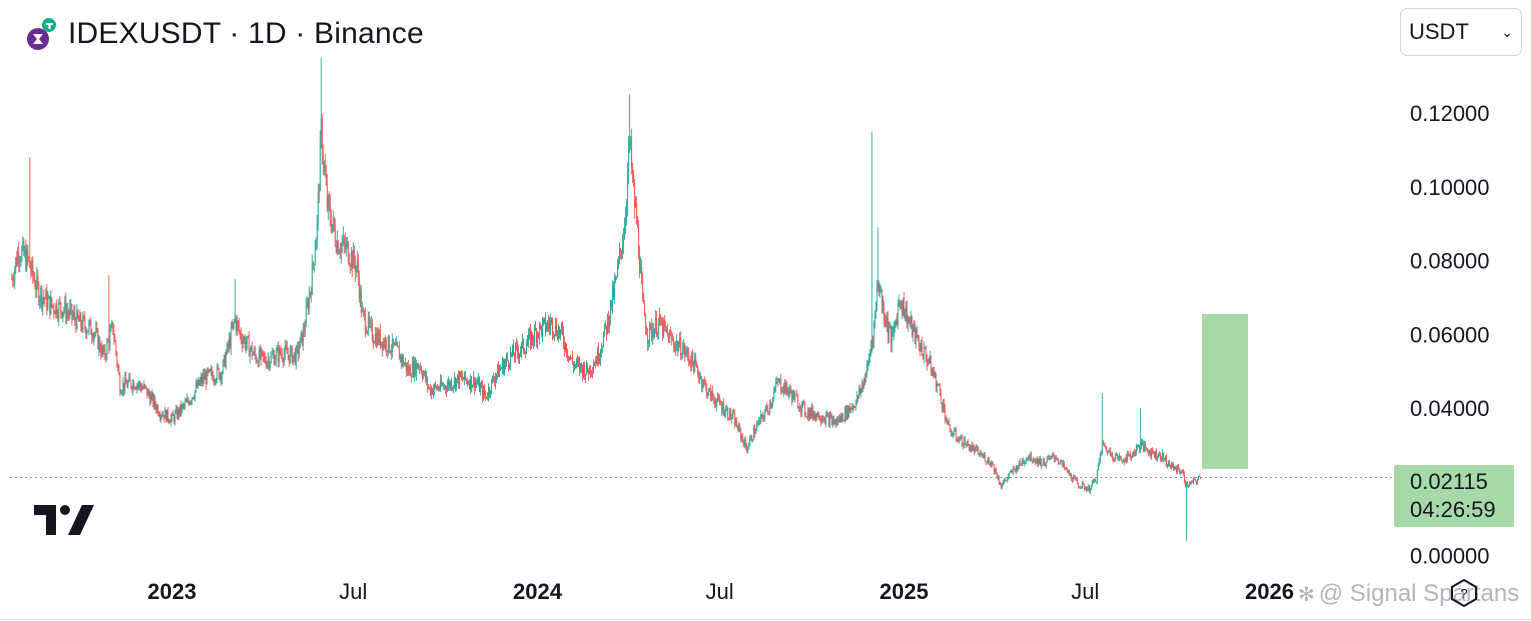  What do you see at coordinates (64, 522) in the screenshot?
I see `tradingview-logo-icon` at bounding box center [64, 522].